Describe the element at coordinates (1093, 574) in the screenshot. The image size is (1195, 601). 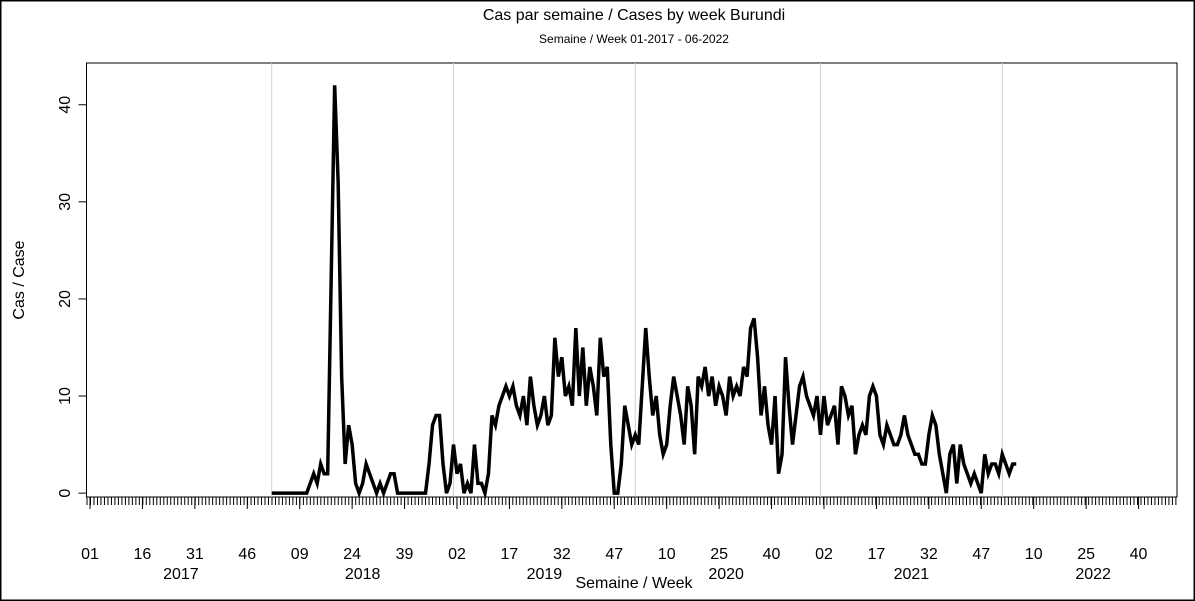
I see `year-label: 2022` at that location.